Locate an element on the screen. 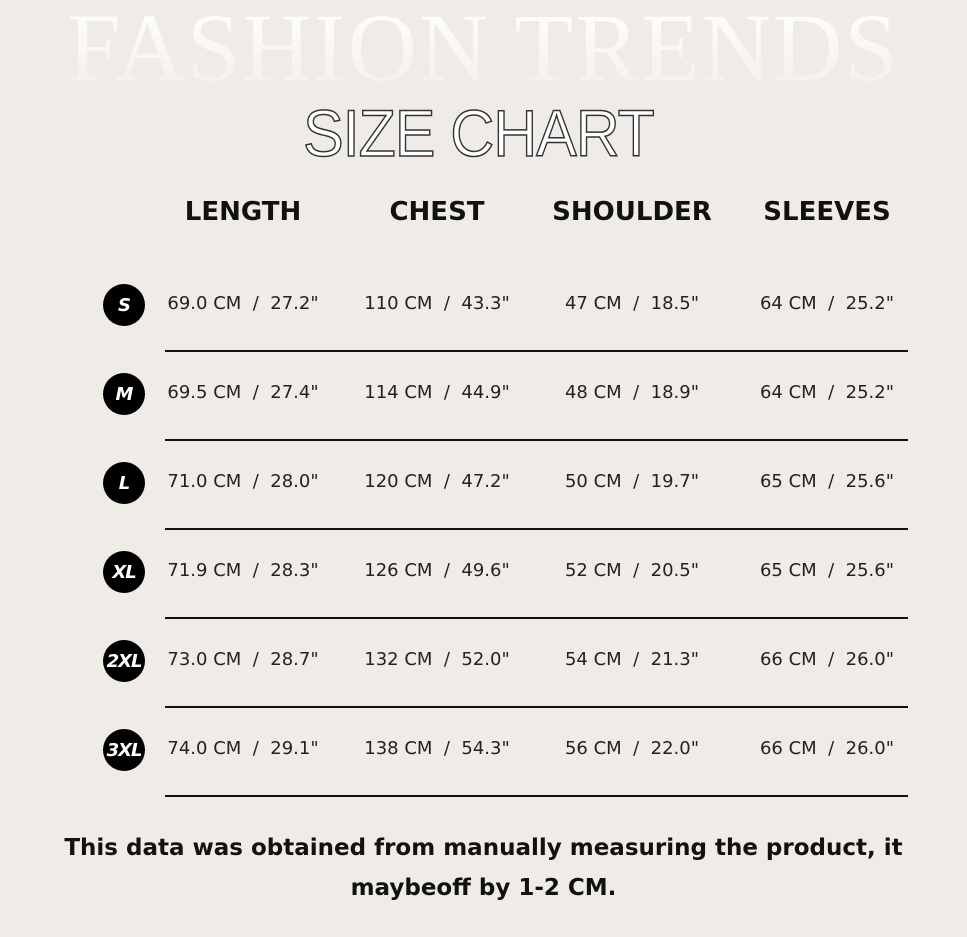 Image resolution: width=967 pixels, height=937 pixels. measurement-cell: 50 CM / 19.7" is located at coordinates (632, 481).